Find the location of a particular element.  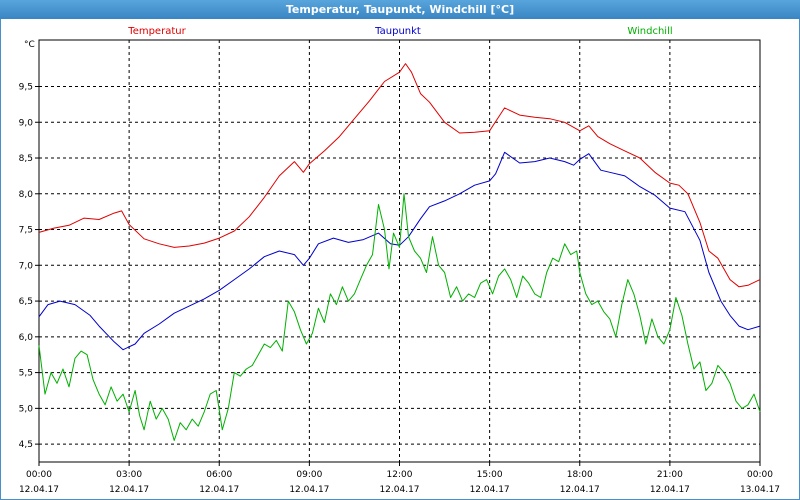

y-tick-label: 5,5 is located at coordinates (26, 374).